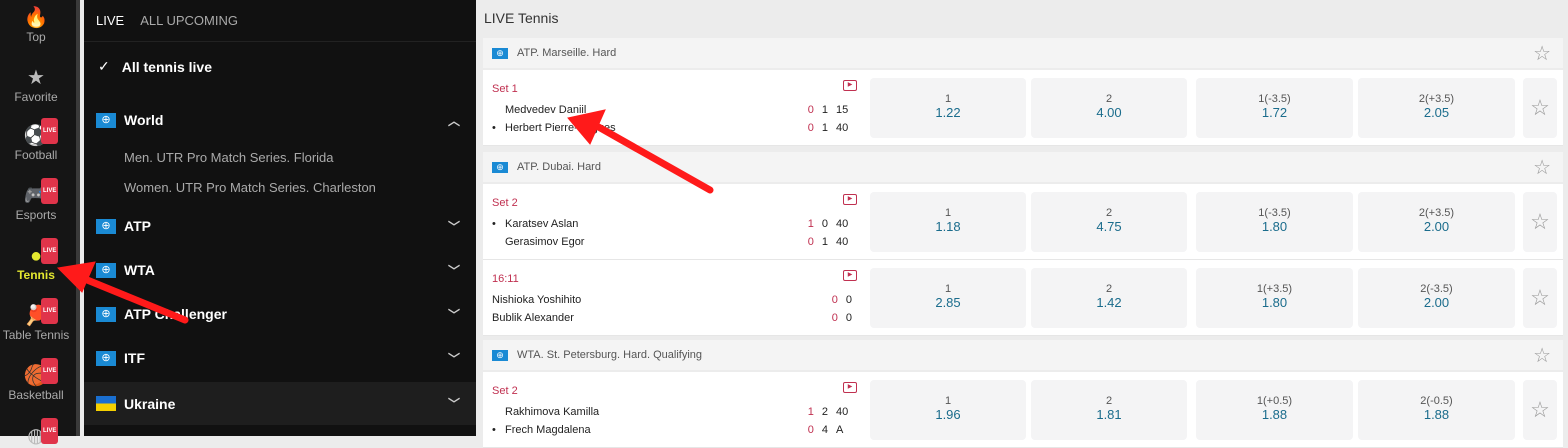 This screenshot has width=1568, height=448. Describe the element at coordinates (250, 187) in the screenshot. I see `menu-sub-item: Women. UTR Pro Match Series. Charleston` at that location.